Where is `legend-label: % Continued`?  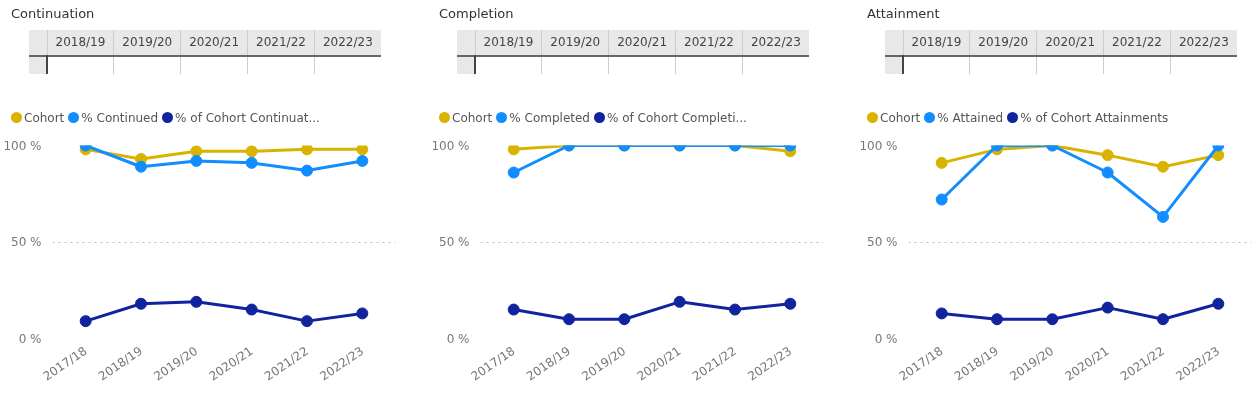
legend-label: % Continued is located at coordinates (119, 118).